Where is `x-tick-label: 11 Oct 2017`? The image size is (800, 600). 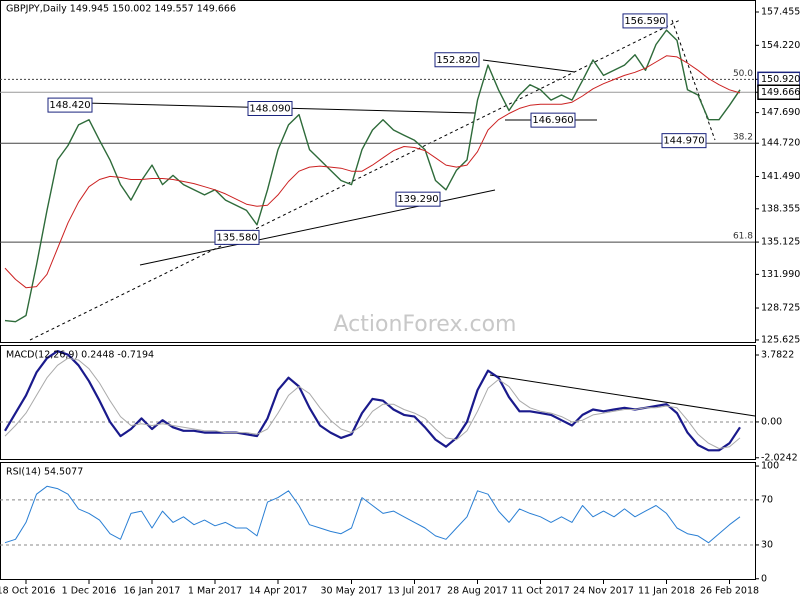
x-tick-label: 11 Oct 2017 is located at coordinates (540, 591).